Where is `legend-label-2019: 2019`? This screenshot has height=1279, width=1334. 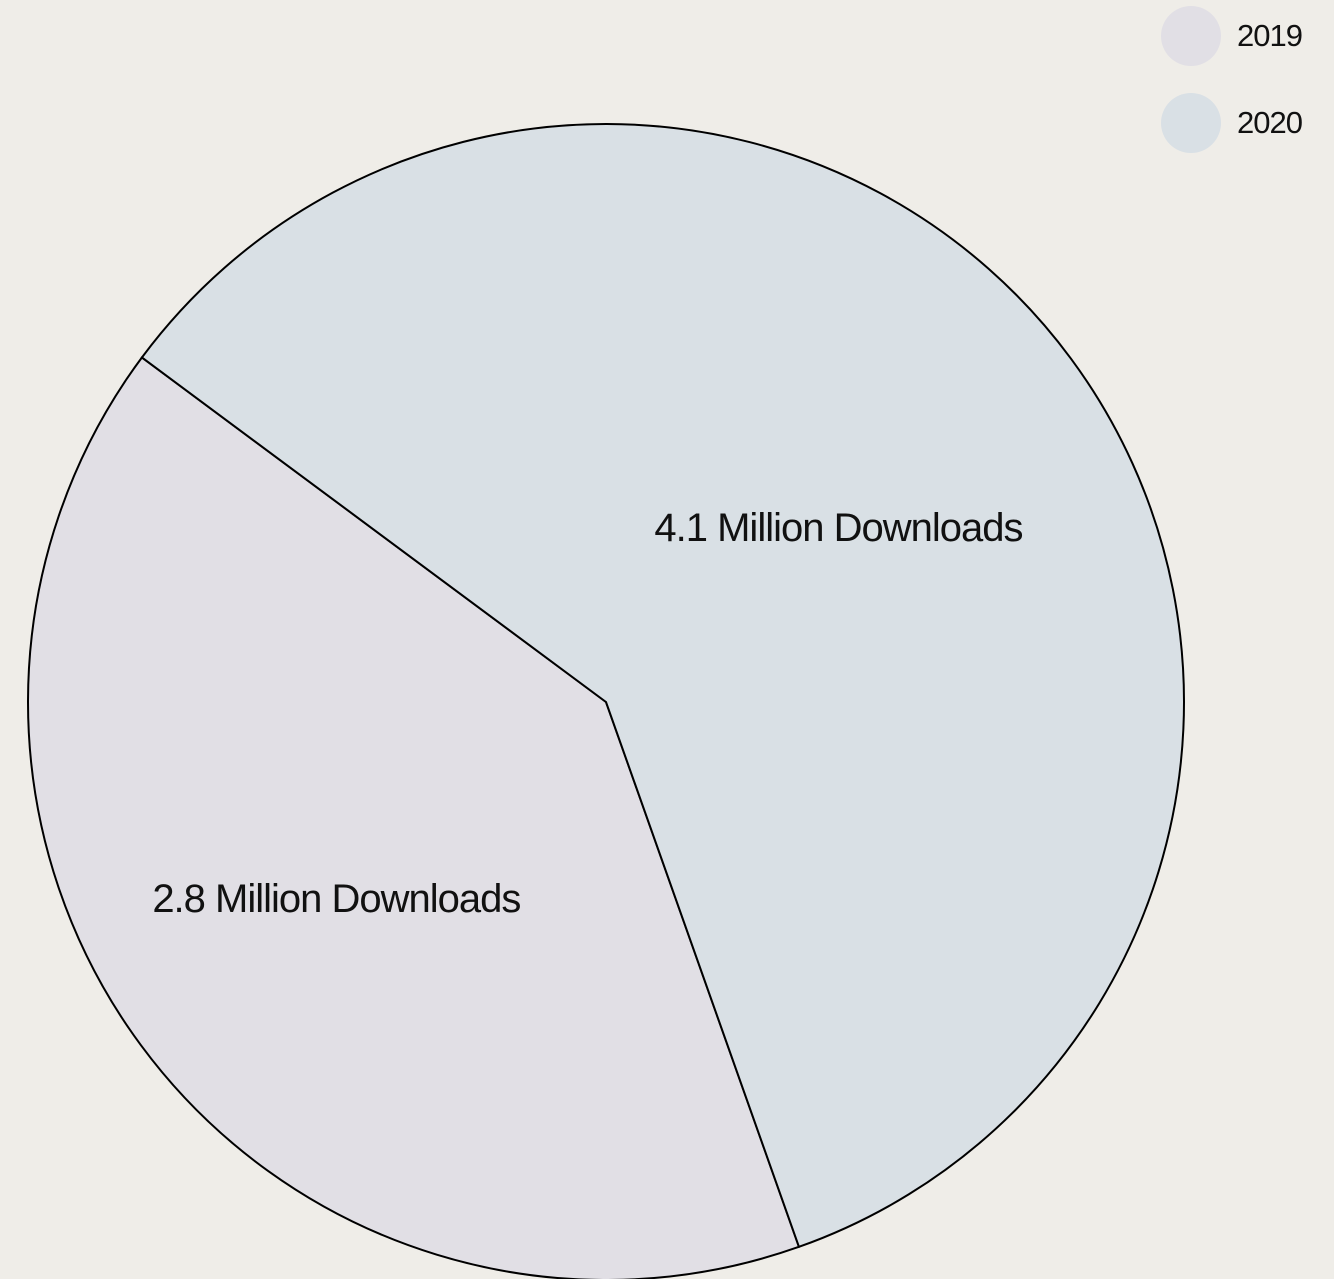 legend-label-2019: 2019 is located at coordinates (1270, 35).